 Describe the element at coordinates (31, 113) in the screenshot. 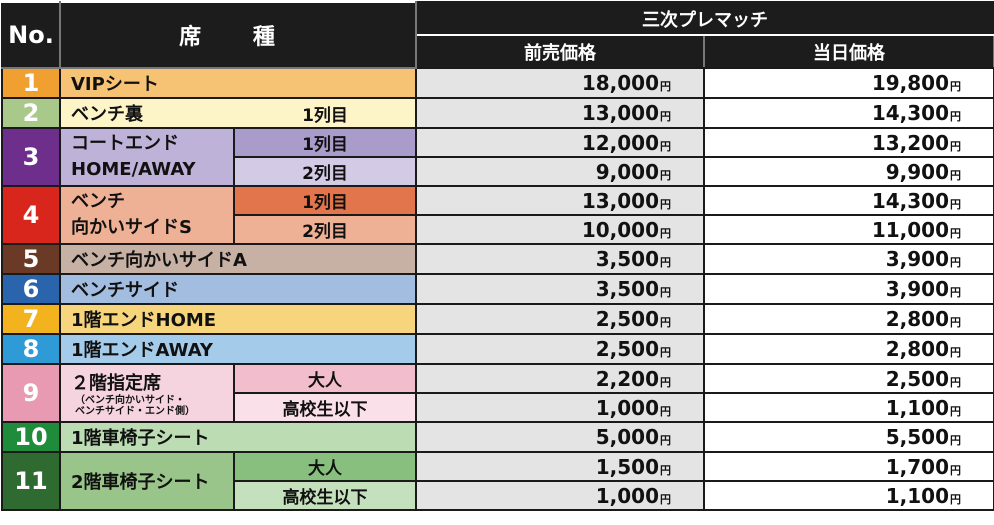

I see `row-number: 2` at that location.